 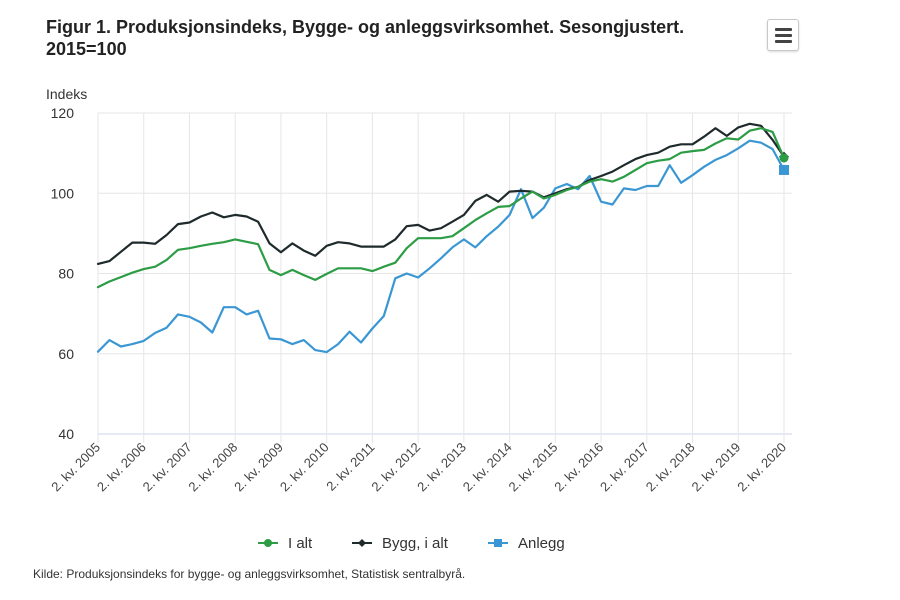 I want to click on y-tick-label: 100, so click(x=63, y=193).